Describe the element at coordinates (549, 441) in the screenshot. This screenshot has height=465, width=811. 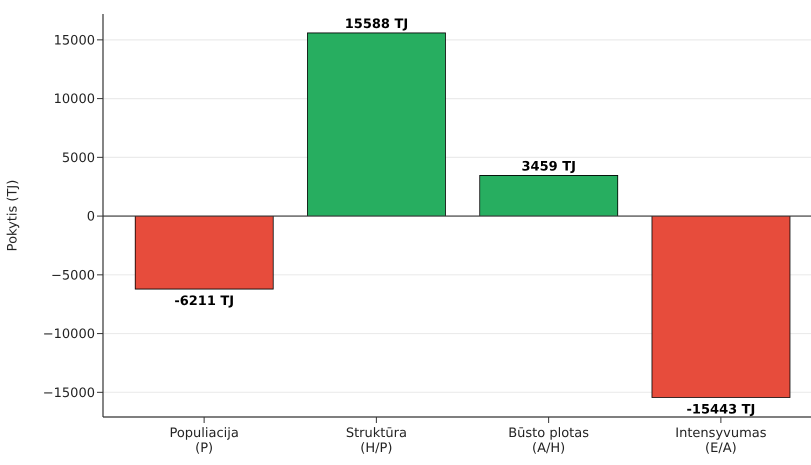
I see `x-tick-label: Būsto plotas (A/H)` at that location.